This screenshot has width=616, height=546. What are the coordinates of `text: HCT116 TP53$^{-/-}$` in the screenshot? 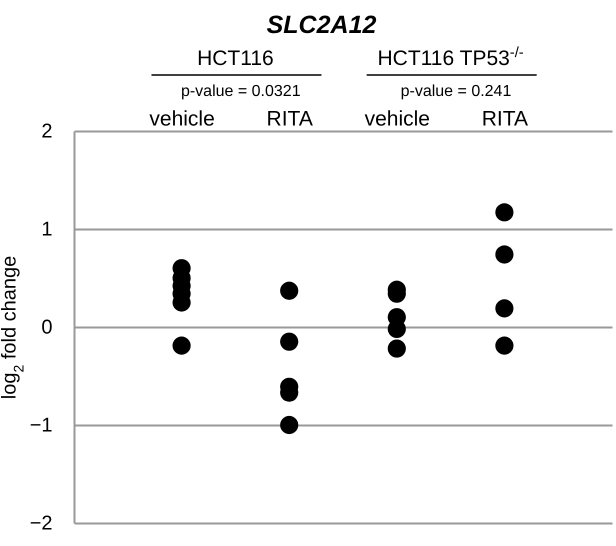 It's located at (451, 57).